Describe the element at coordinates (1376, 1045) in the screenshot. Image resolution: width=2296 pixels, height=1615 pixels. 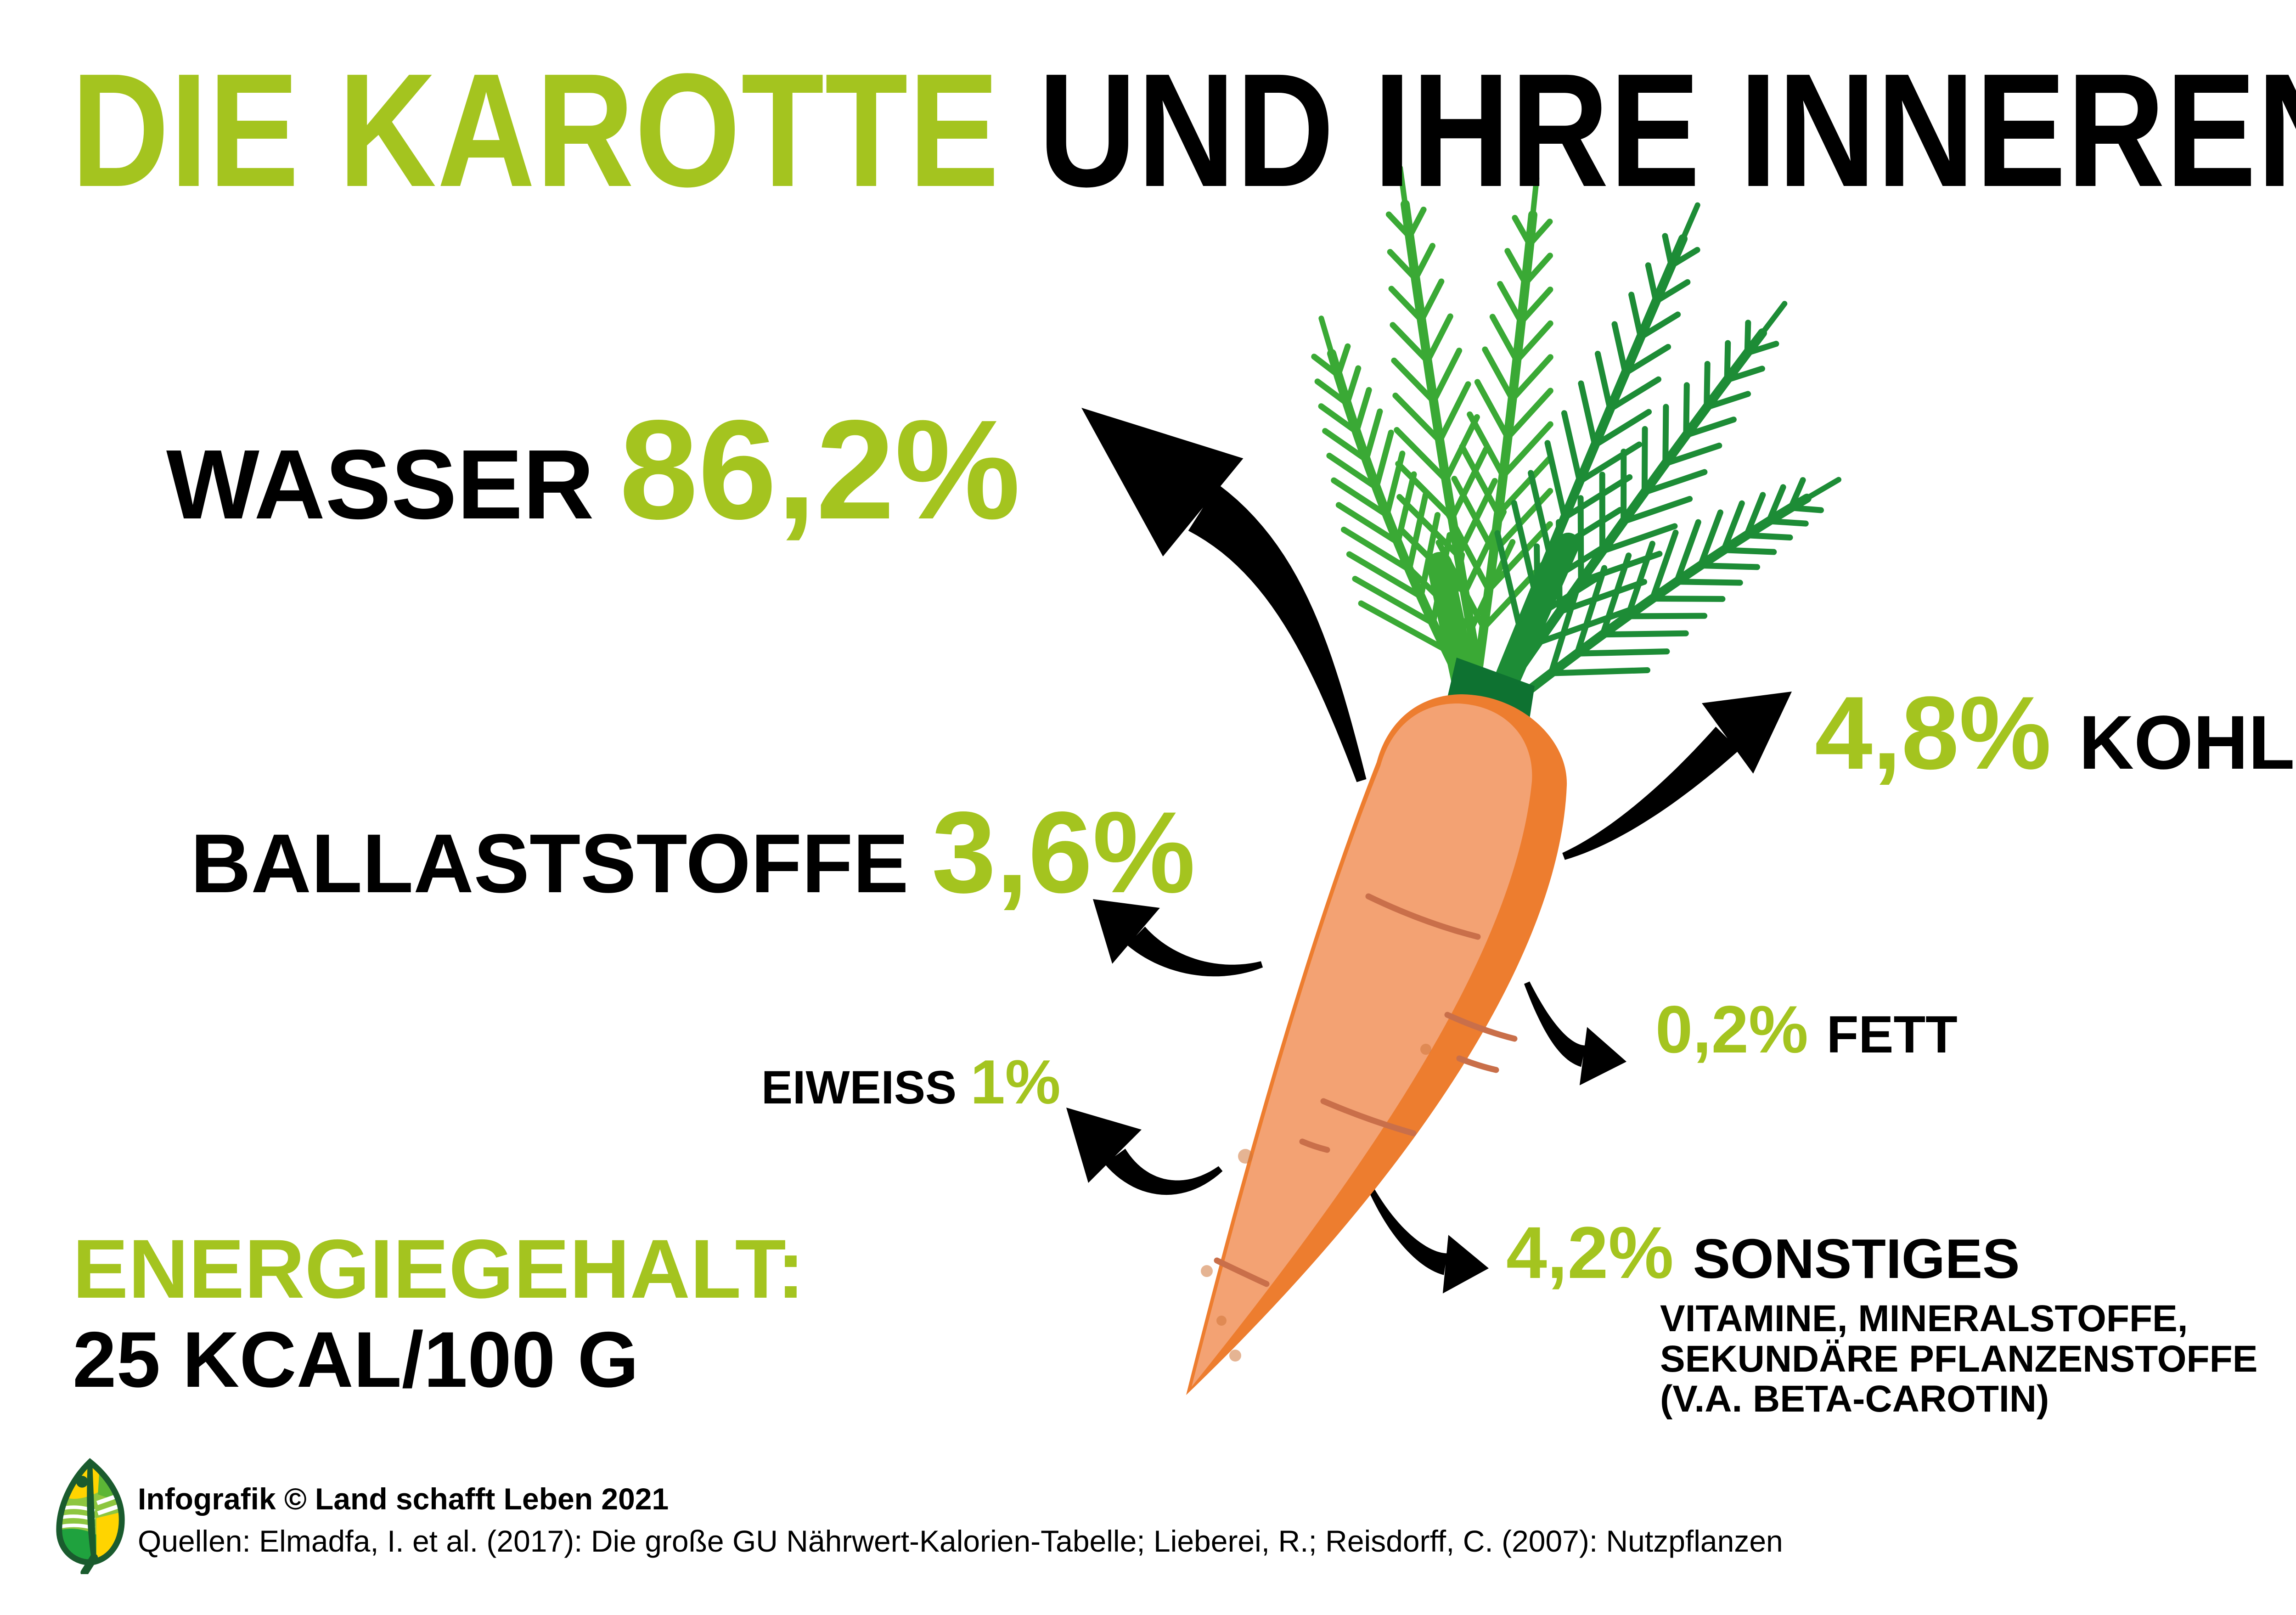
I see `carrot-body` at that location.